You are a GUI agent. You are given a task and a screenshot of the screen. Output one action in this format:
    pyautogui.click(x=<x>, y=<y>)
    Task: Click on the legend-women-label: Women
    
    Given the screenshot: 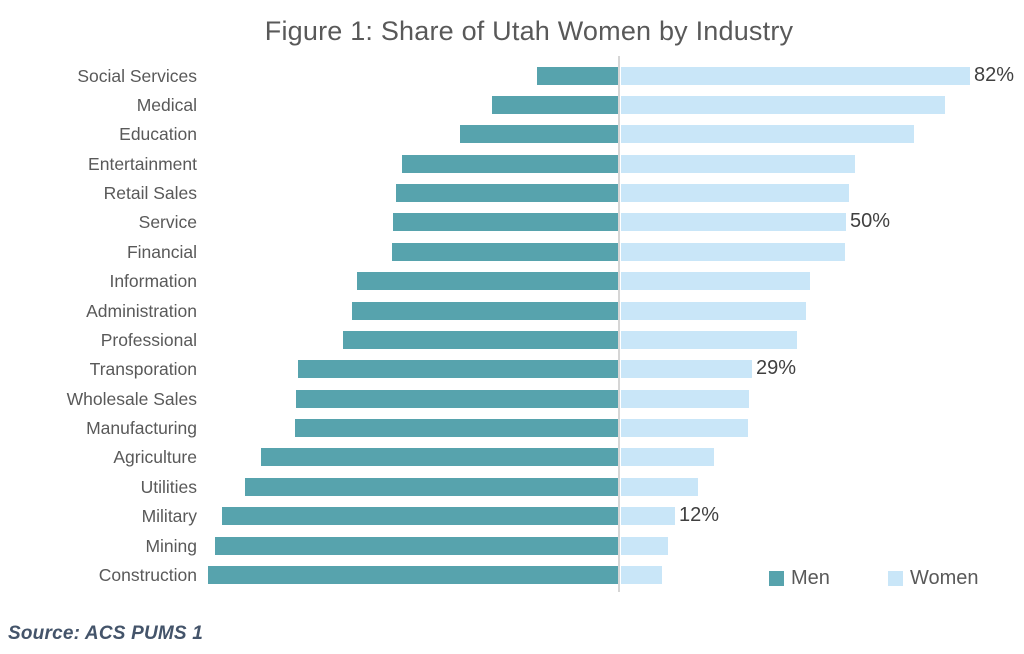 What is the action you would take?
    pyautogui.click(x=944, y=578)
    